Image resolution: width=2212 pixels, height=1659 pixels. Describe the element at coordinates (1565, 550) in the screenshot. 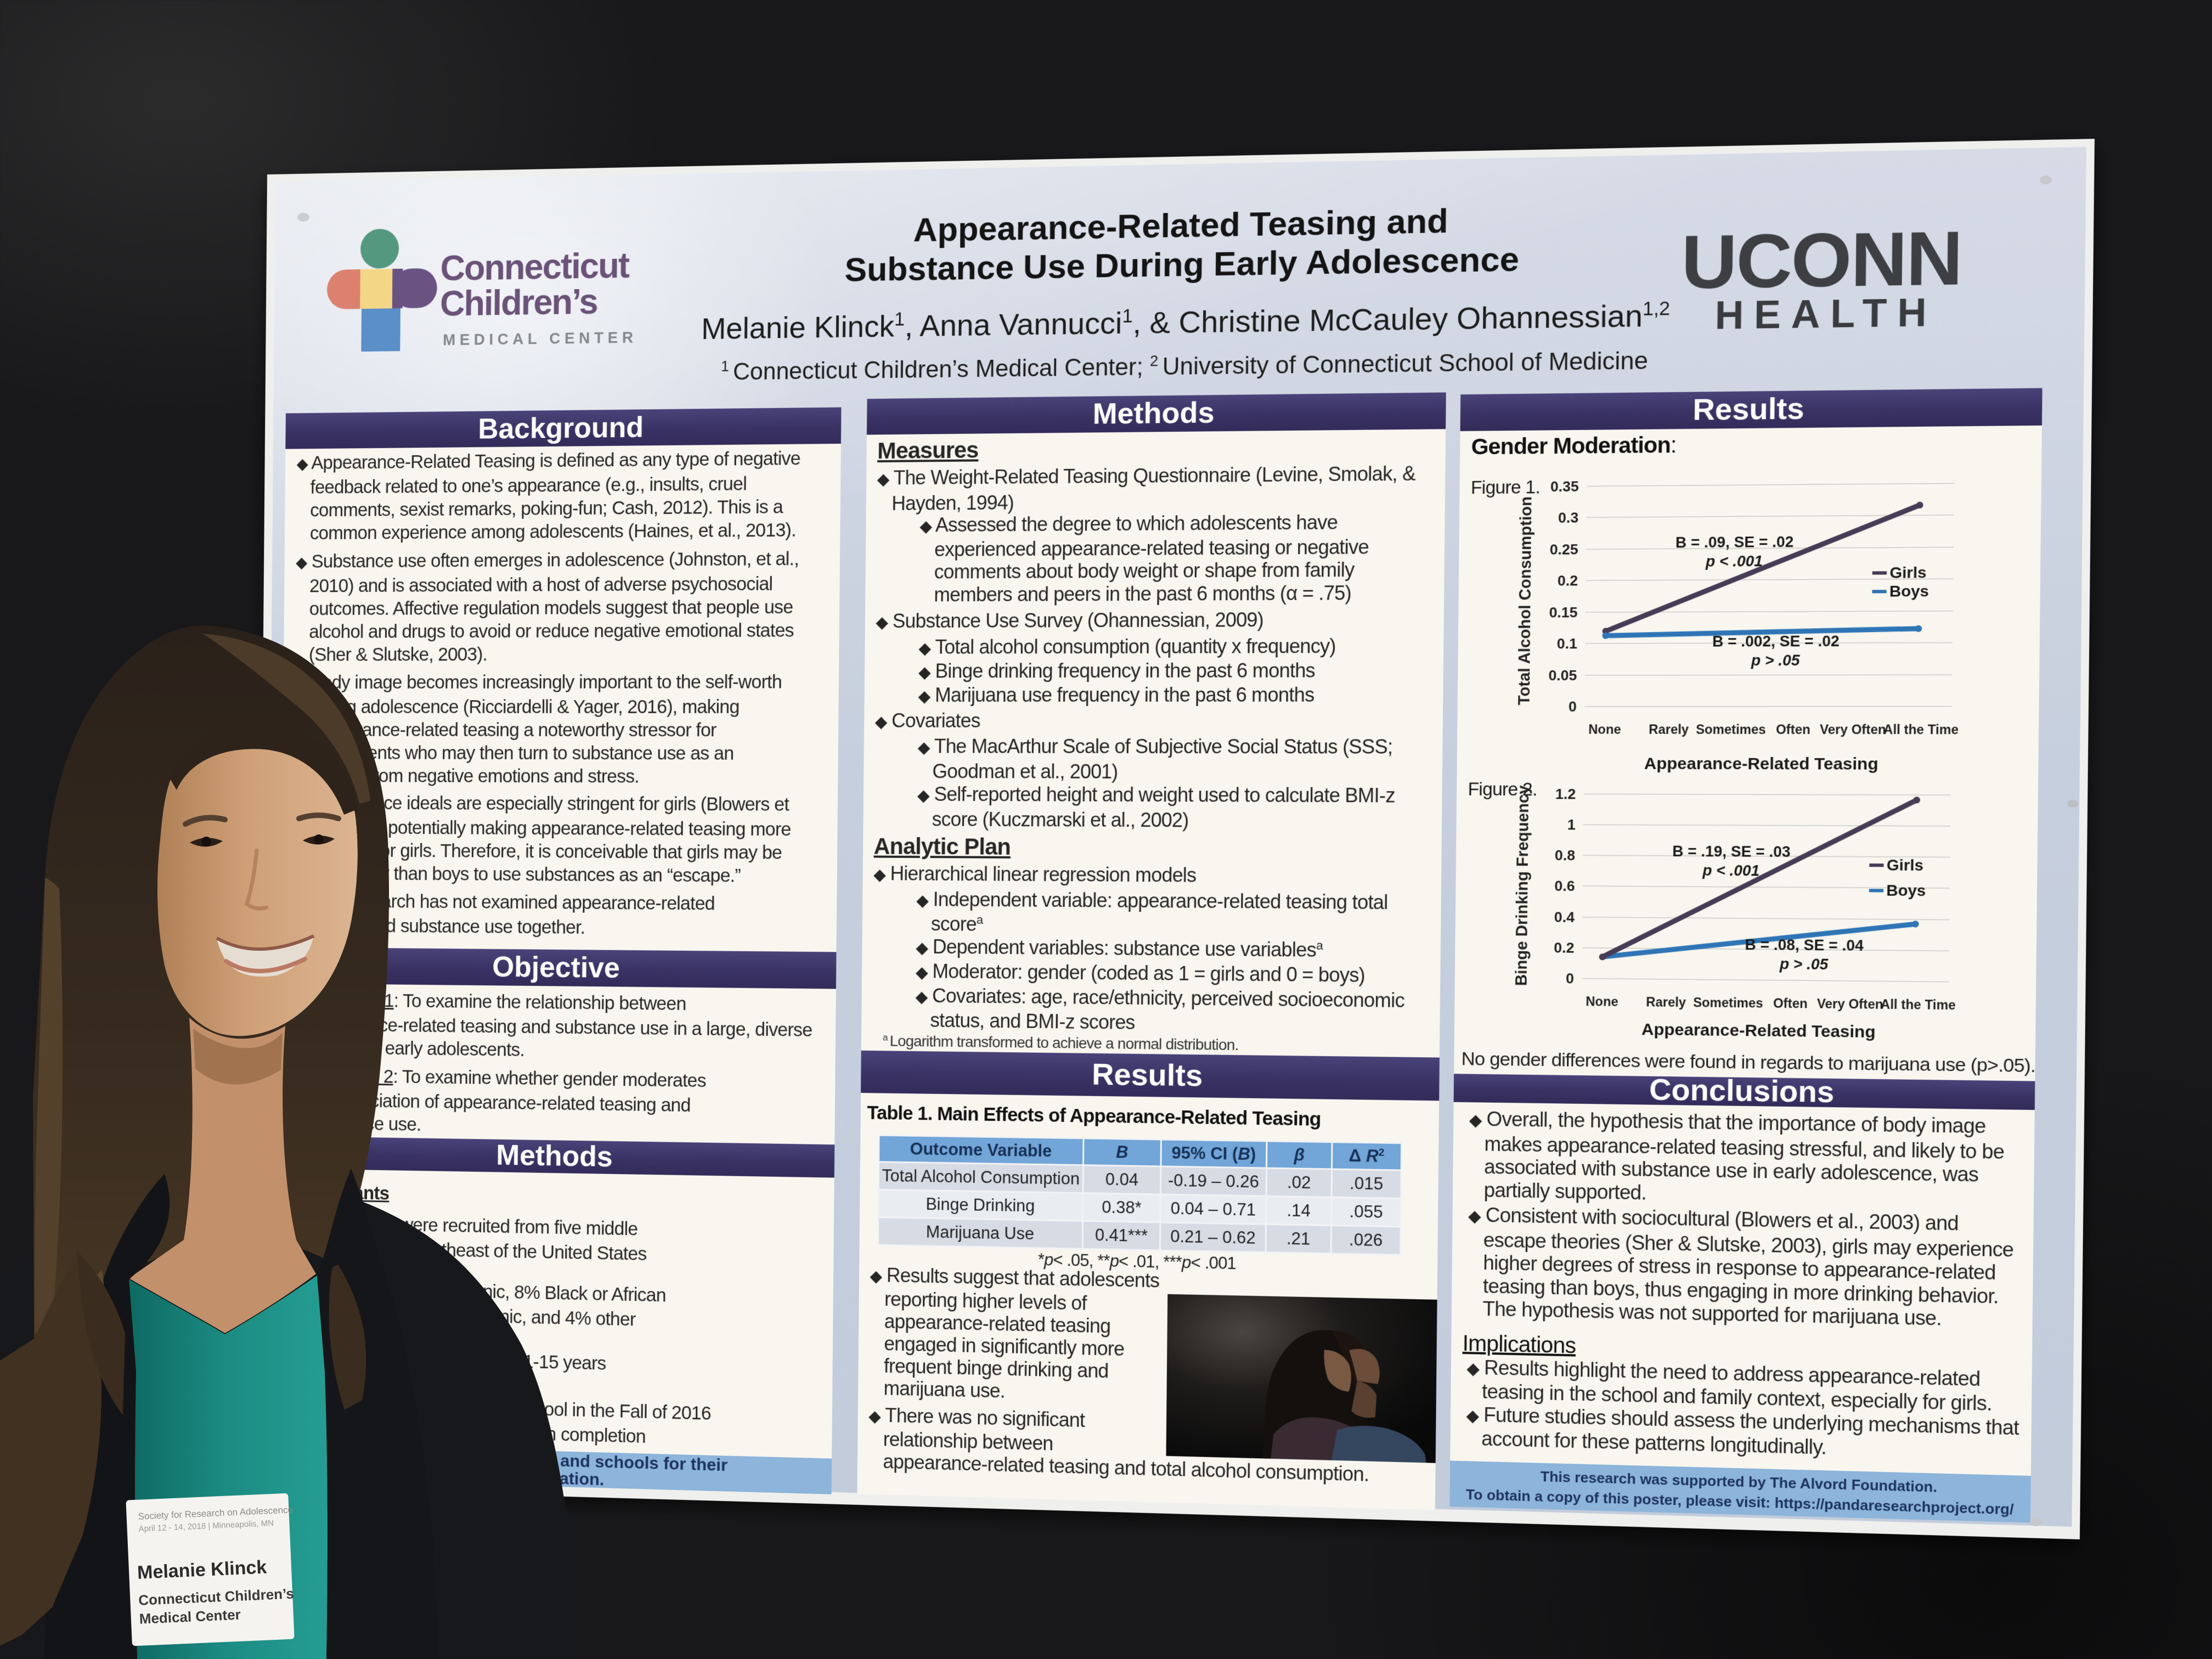

I see `svg-text: 0.25` at that location.